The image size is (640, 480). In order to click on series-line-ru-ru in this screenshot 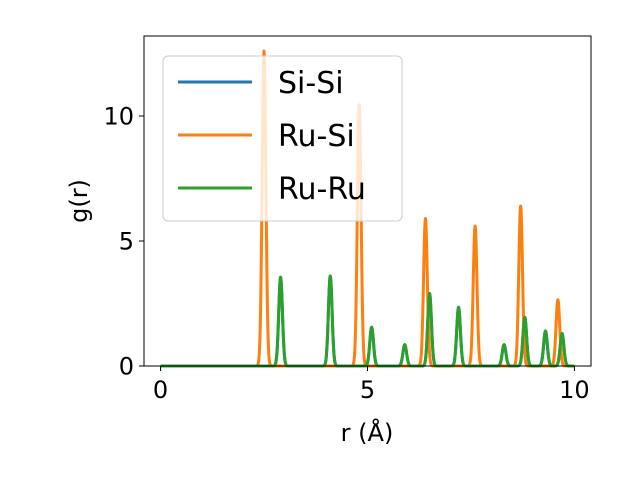, I will do `click(367, 321)`.